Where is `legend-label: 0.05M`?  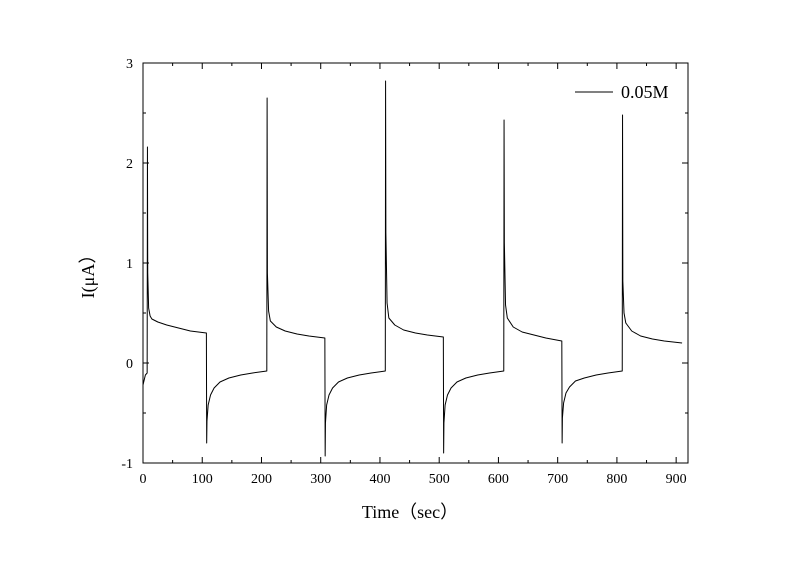 legend-label: 0.05M is located at coordinates (645, 92).